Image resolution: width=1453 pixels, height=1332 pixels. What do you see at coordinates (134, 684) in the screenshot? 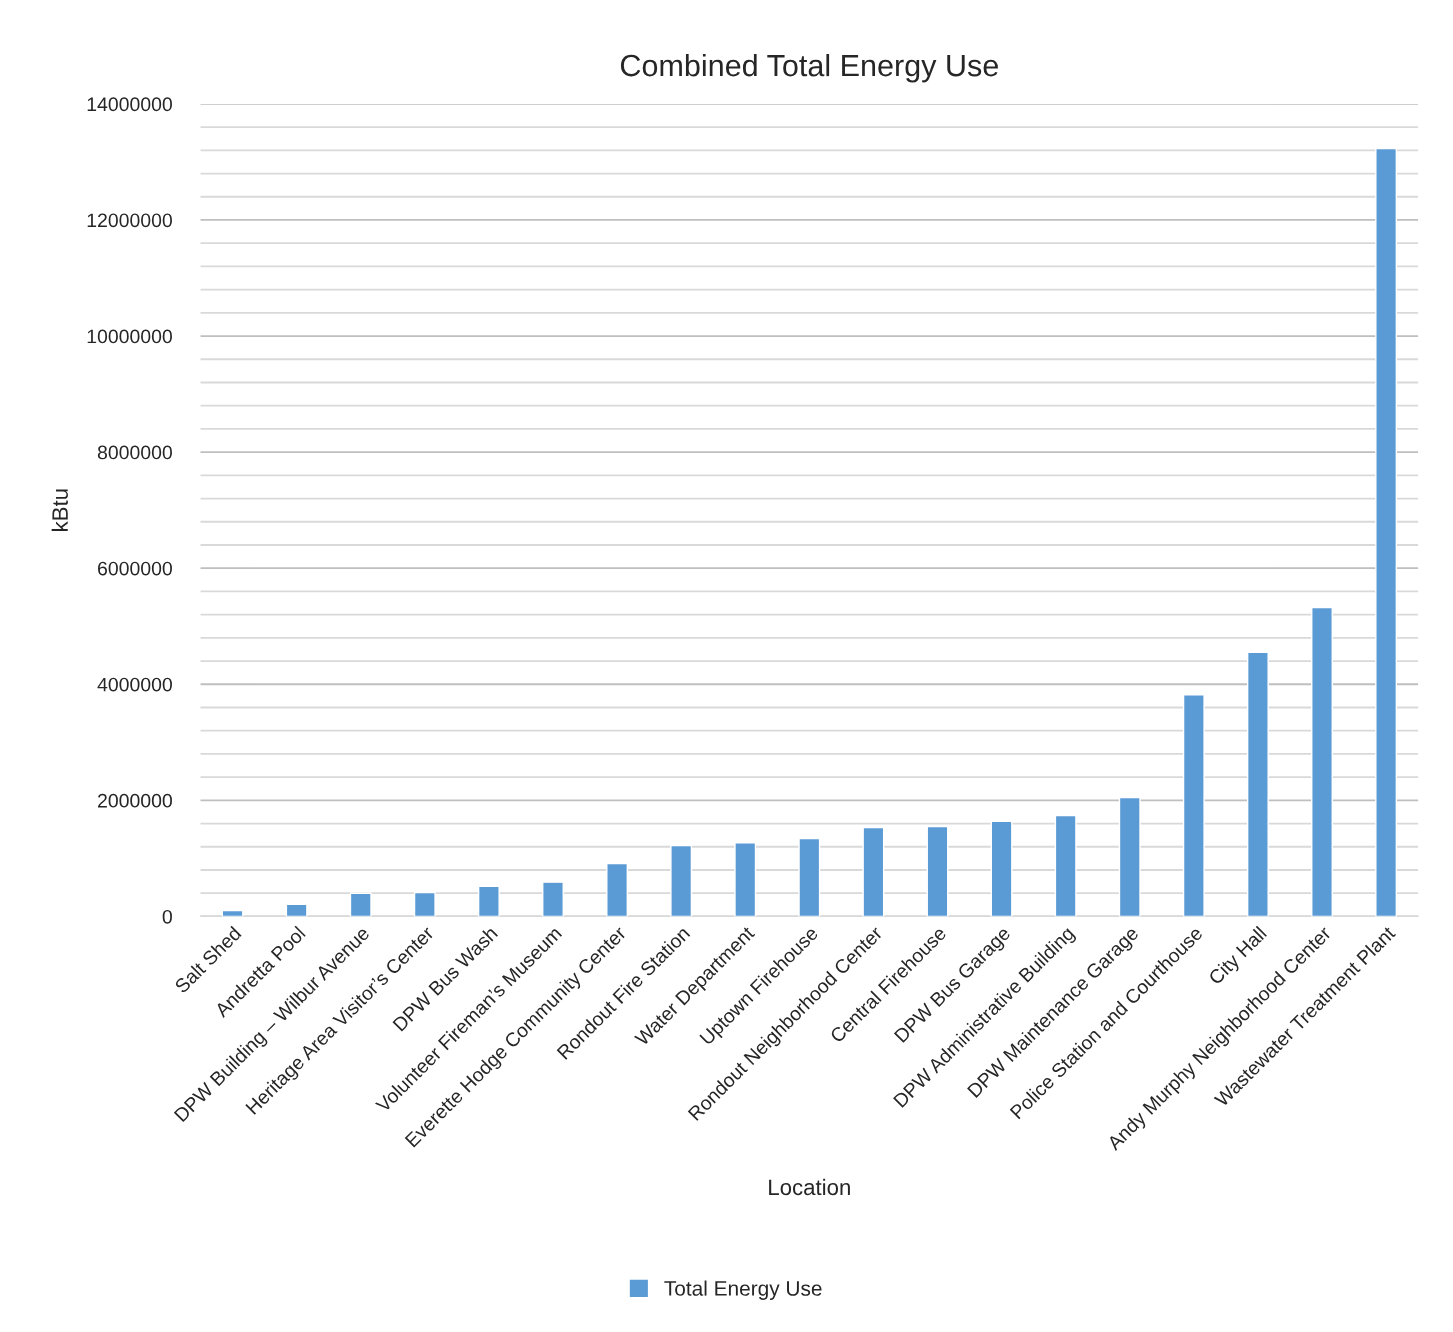
I see `y-tick-label: 4000000` at bounding box center [134, 684].